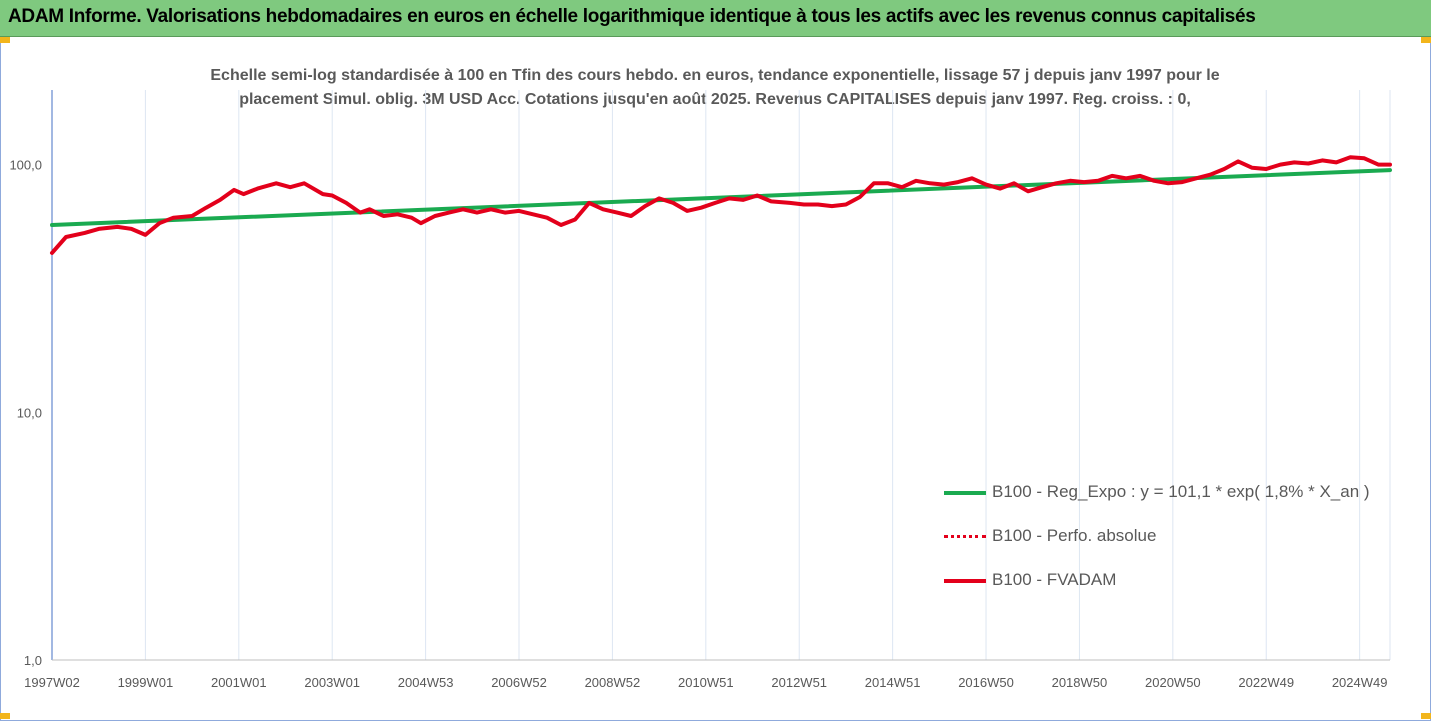  What do you see at coordinates (893, 682) in the screenshot?
I see `x-tick-label: 2014W51` at bounding box center [893, 682].